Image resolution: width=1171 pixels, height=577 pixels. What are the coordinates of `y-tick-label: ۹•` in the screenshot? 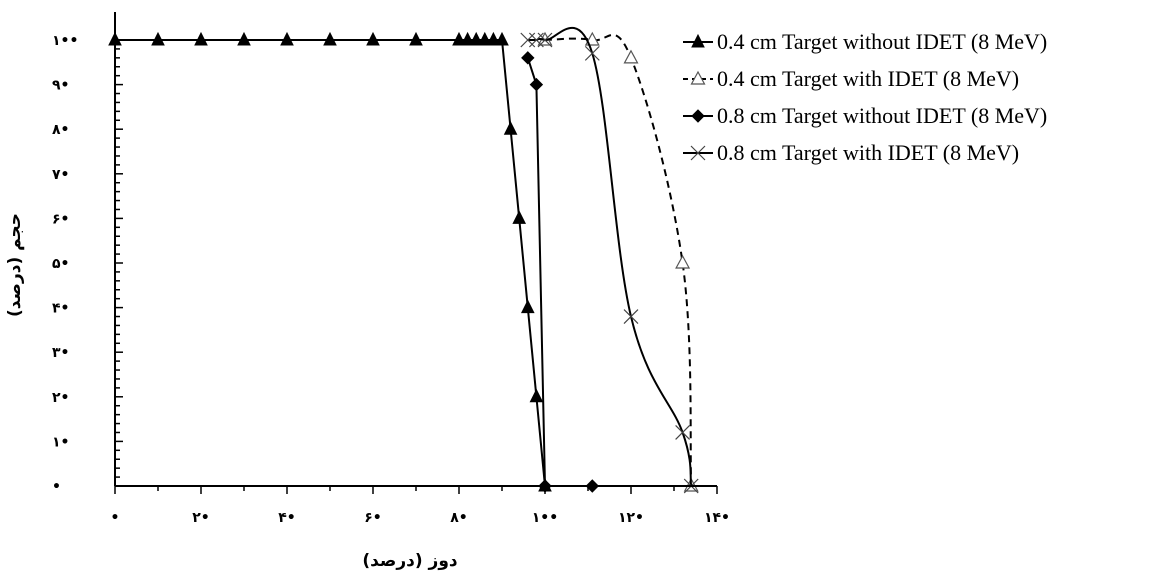 It's located at (61, 86).